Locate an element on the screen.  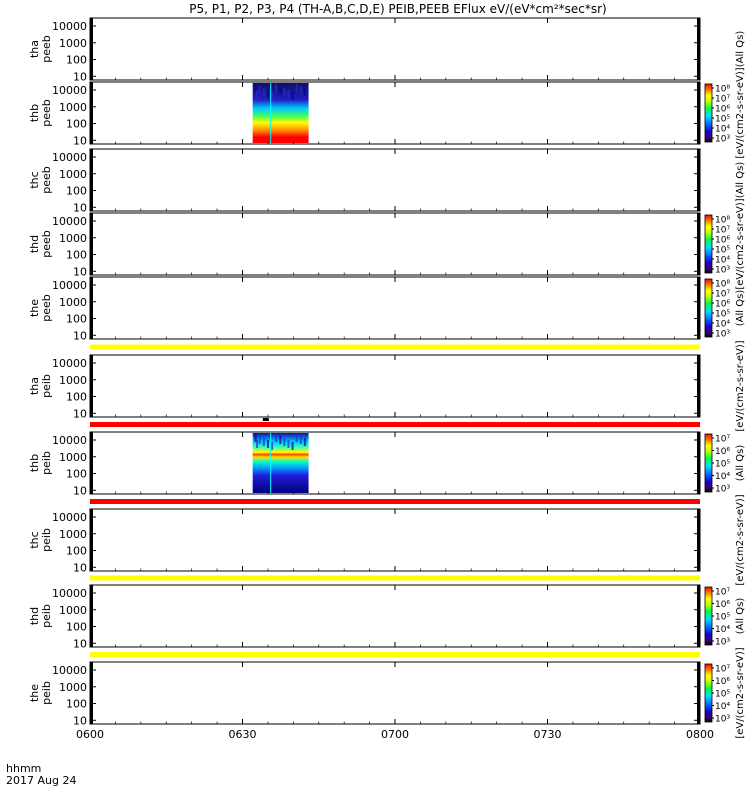
status-bar-marker is located at coordinates (265, 419).